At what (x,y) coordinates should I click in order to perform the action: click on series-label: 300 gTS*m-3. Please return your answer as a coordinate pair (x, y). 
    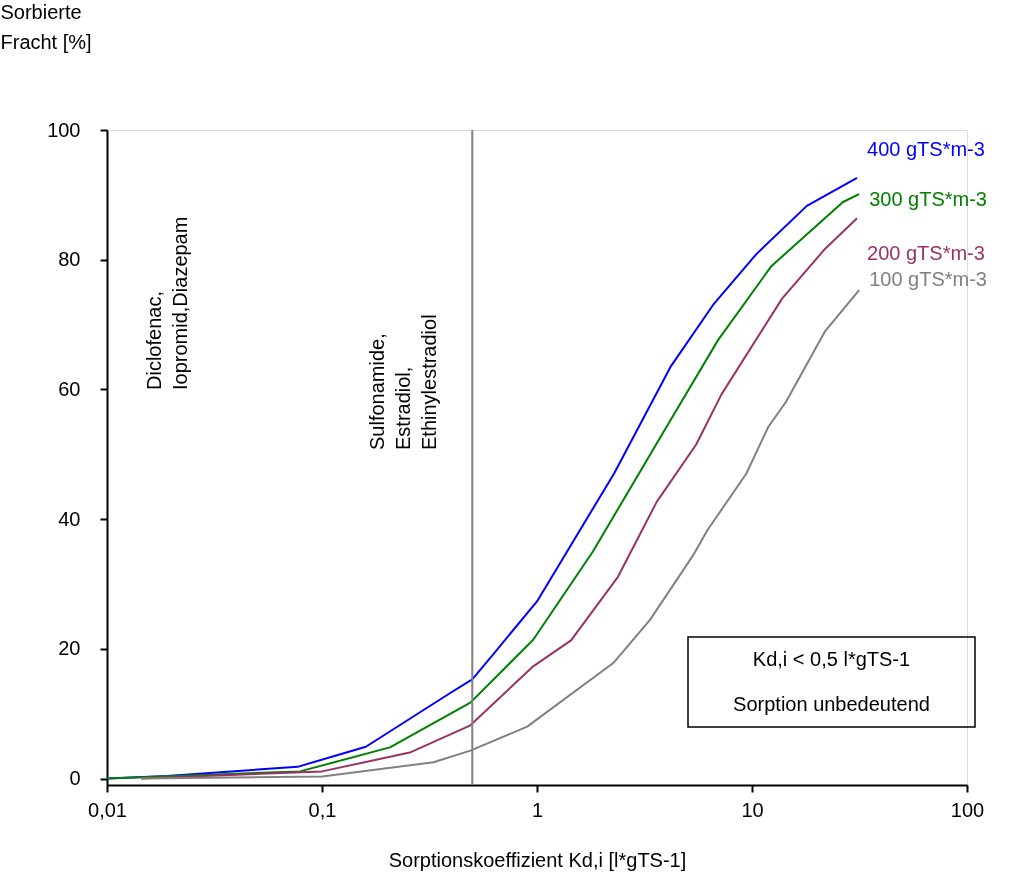
    Looking at the image, I should click on (928, 199).